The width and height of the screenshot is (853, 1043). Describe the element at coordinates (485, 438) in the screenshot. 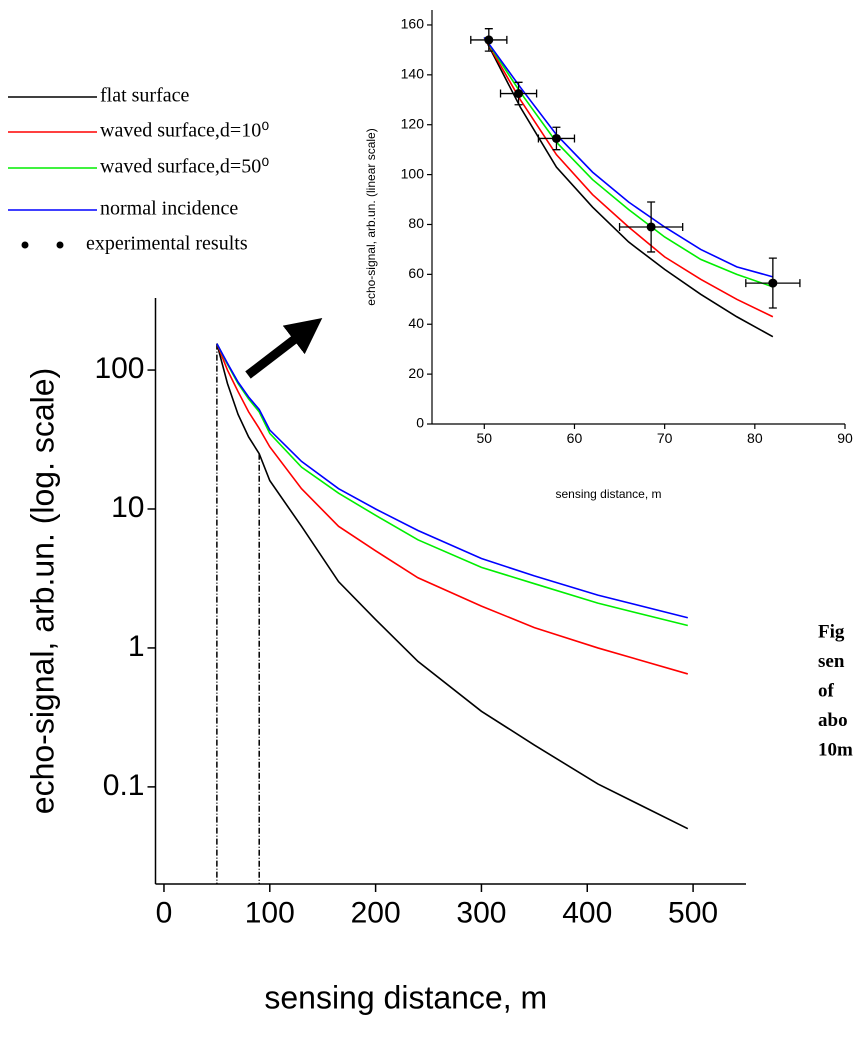

I see `x-tick-label: 50` at that location.